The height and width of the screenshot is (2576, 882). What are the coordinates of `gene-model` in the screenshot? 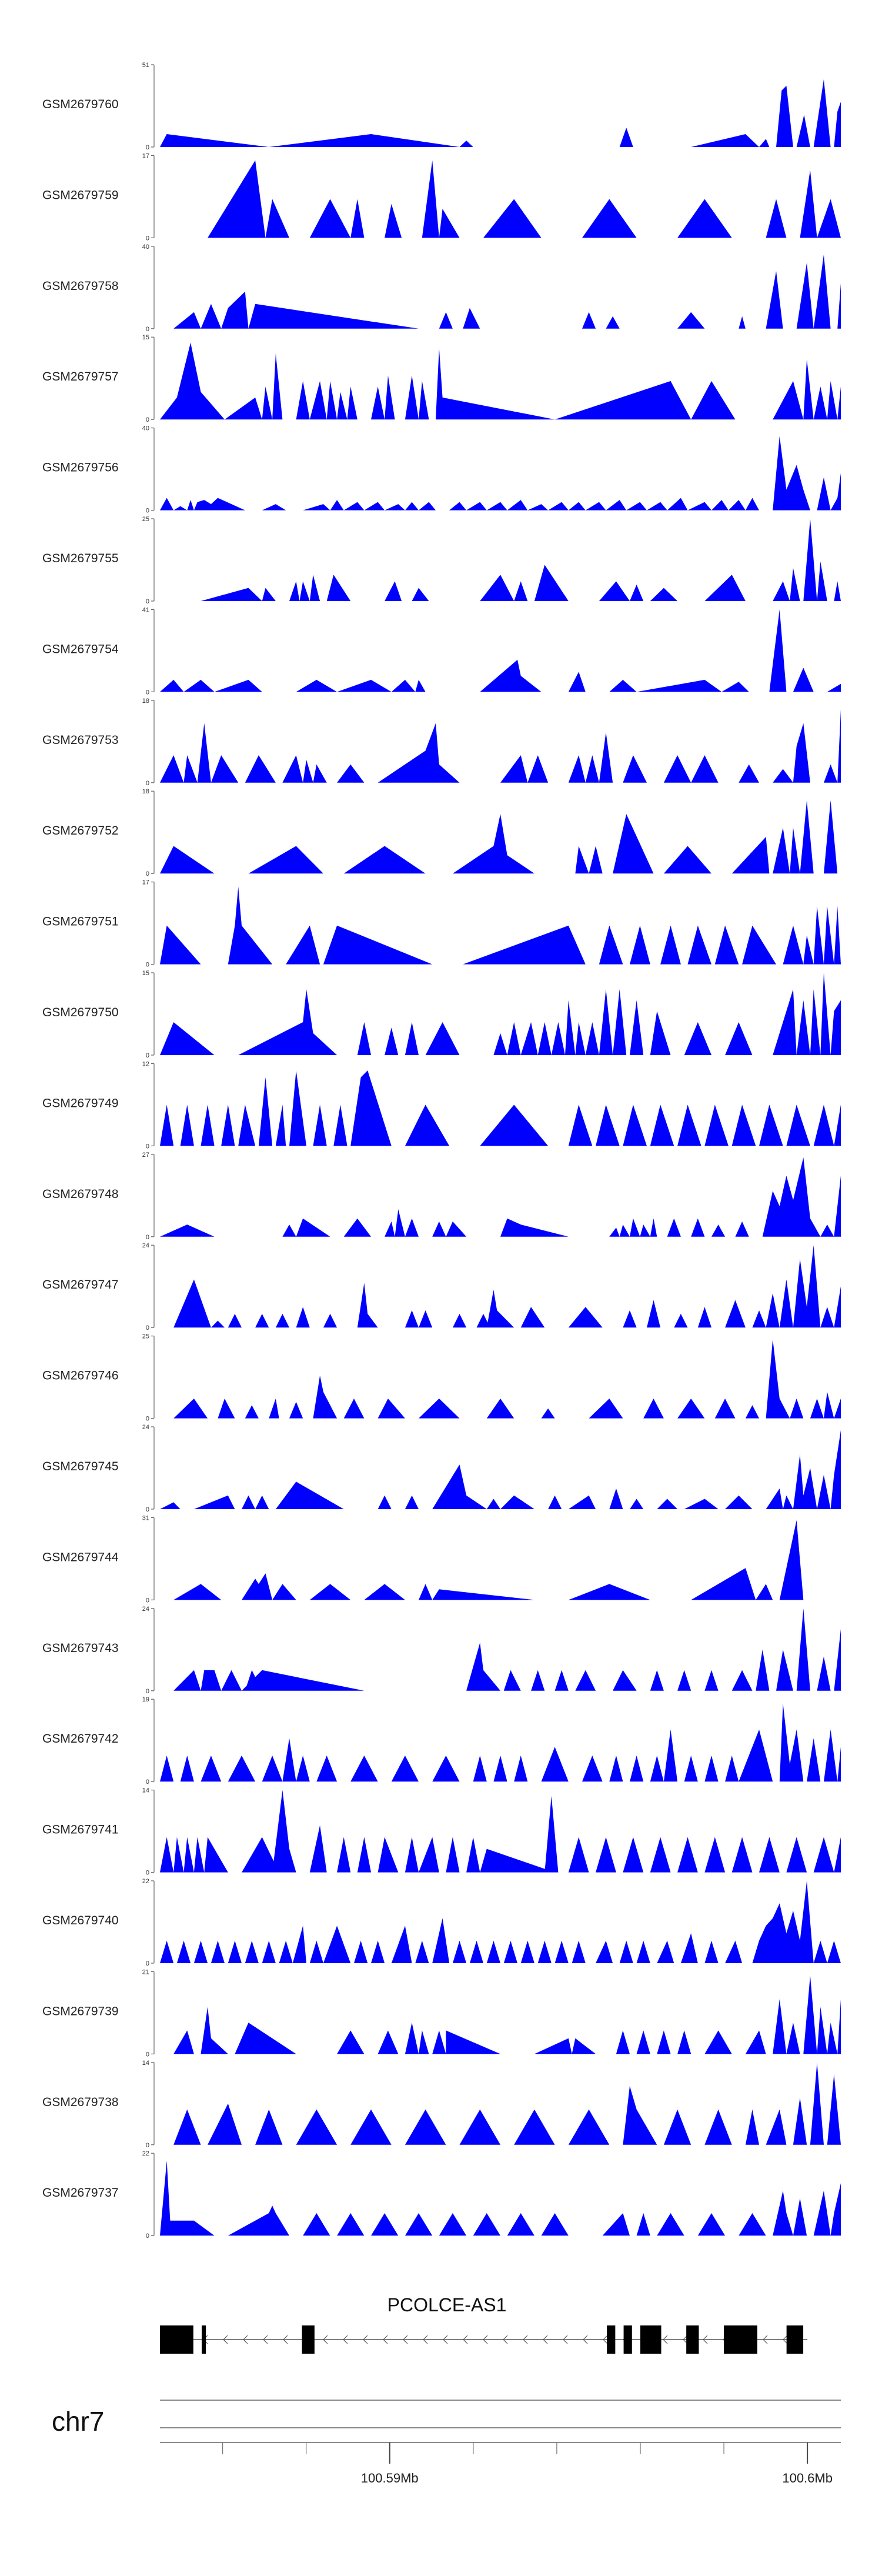 It's located at (484, 2339).